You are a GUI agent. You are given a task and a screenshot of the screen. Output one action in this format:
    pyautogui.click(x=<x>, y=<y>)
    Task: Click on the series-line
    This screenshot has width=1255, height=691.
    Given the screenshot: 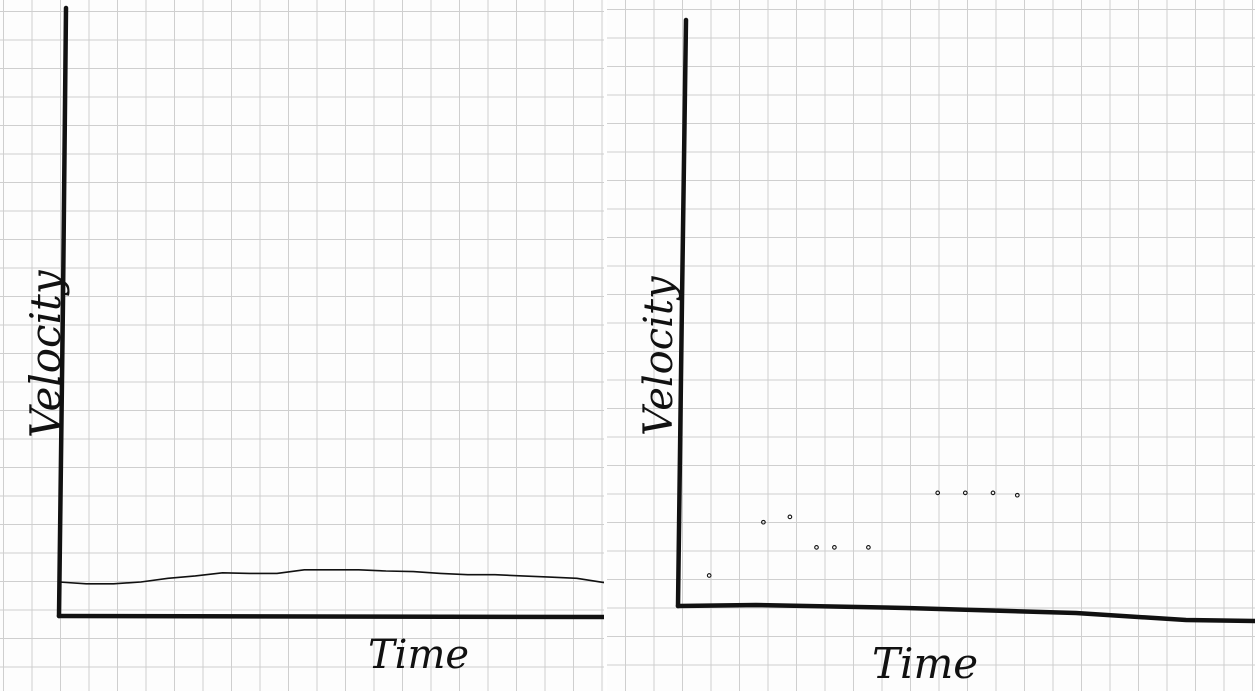 What is the action you would take?
    pyautogui.click(x=331, y=576)
    